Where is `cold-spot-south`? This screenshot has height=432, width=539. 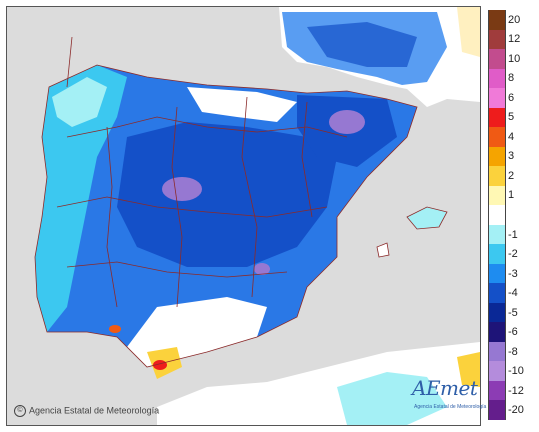 cold-spot-south is located at coordinates (262, 269).